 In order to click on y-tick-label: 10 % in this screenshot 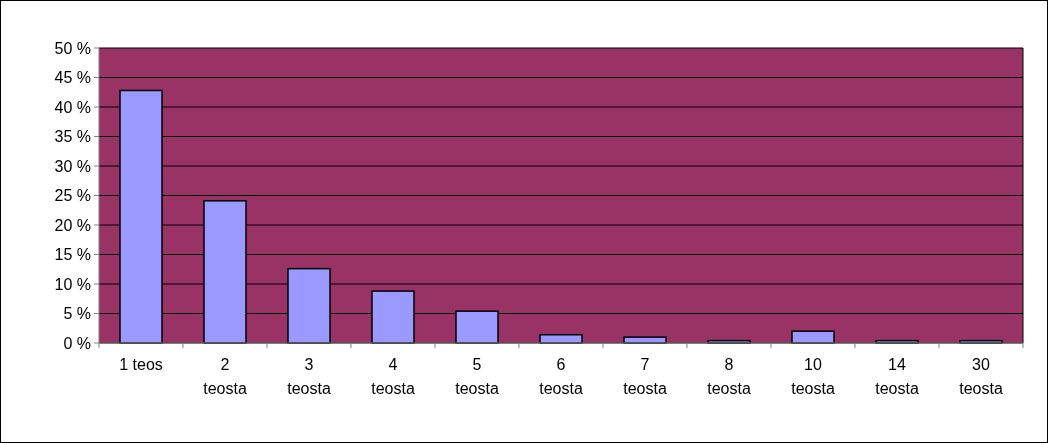, I will do `click(72, 284)`.